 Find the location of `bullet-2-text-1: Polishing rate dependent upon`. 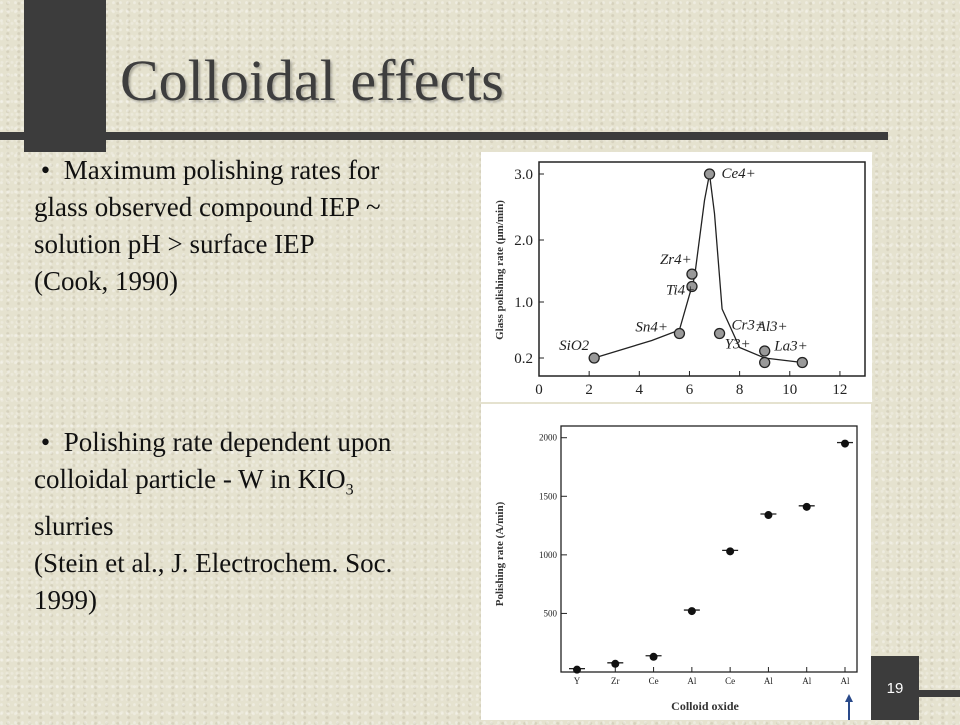

bullet-2-text-1: Polishing rate dependent upon is located at coordinates (227, 442).